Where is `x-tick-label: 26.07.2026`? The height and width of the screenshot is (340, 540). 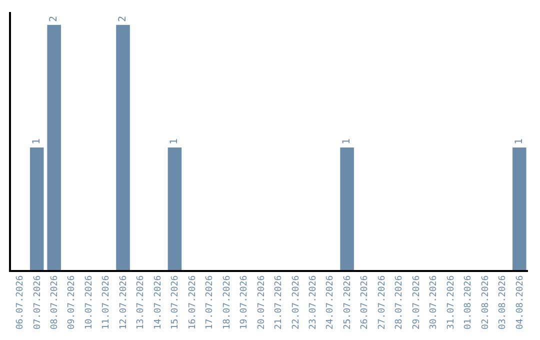
x-tick-label: 26.07.2026 is located at coordinates (365, 302).